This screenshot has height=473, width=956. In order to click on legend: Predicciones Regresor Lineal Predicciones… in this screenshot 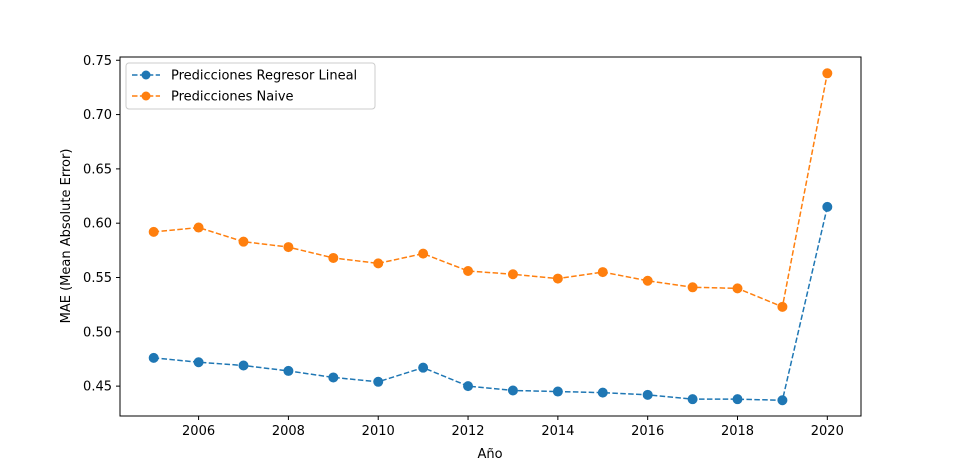, I will do `click(250, 86)`.